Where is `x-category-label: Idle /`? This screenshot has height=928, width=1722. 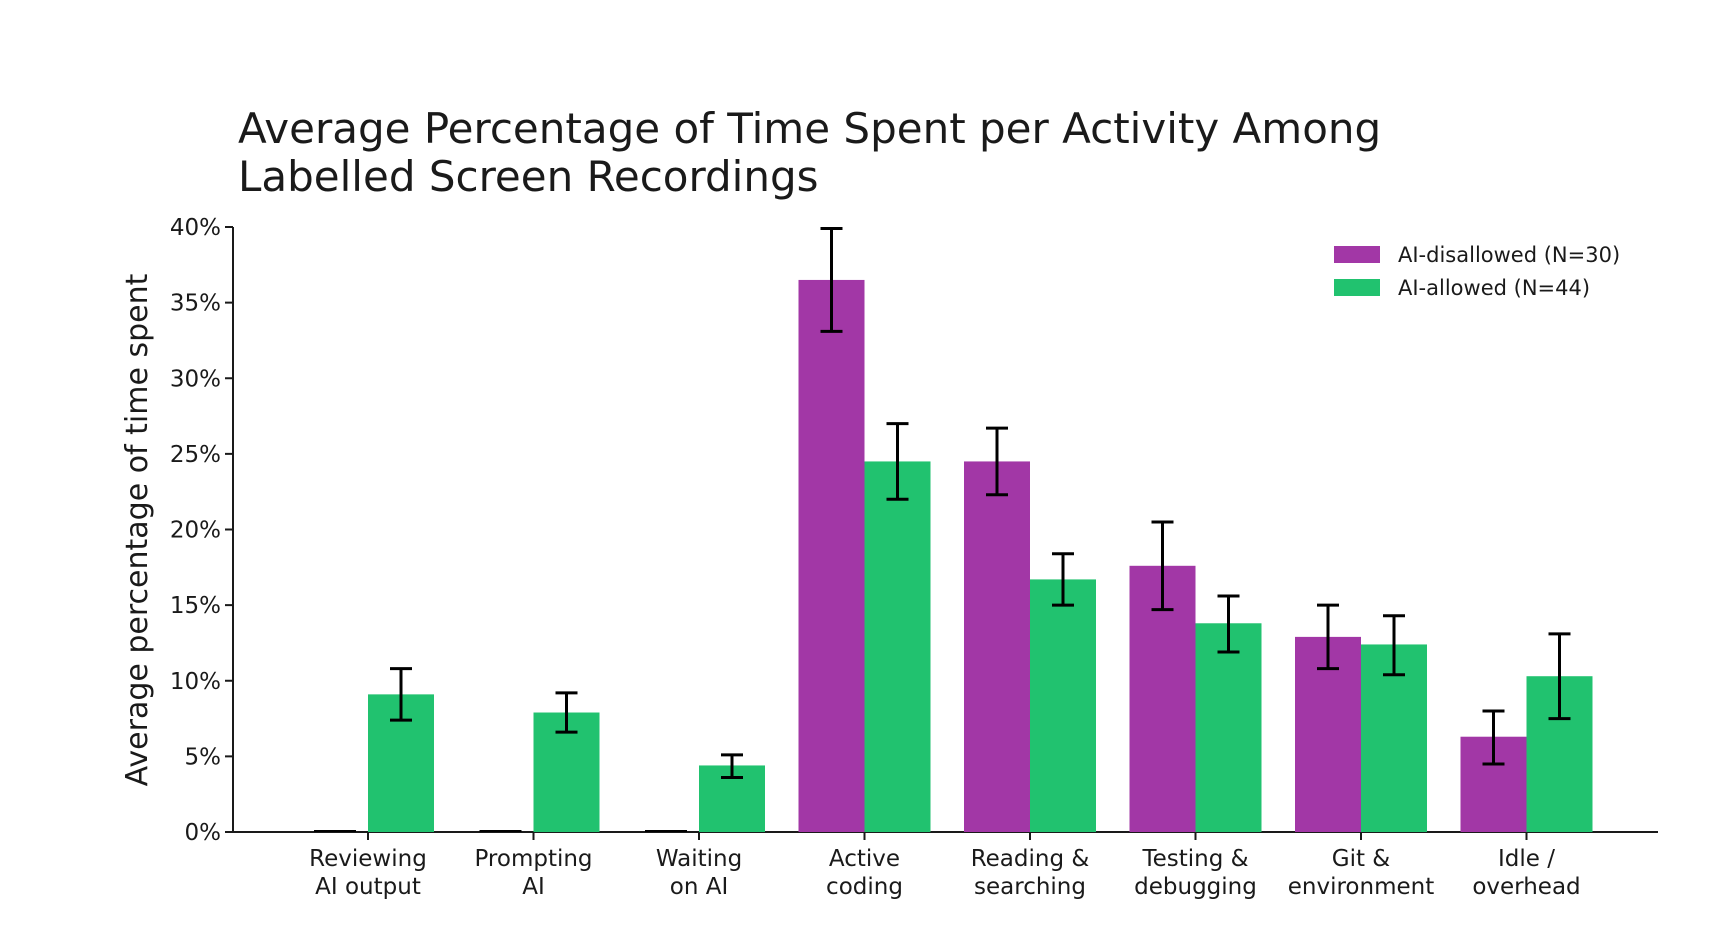 x-category-label: Idle / is located at coordinates (1526, 859).